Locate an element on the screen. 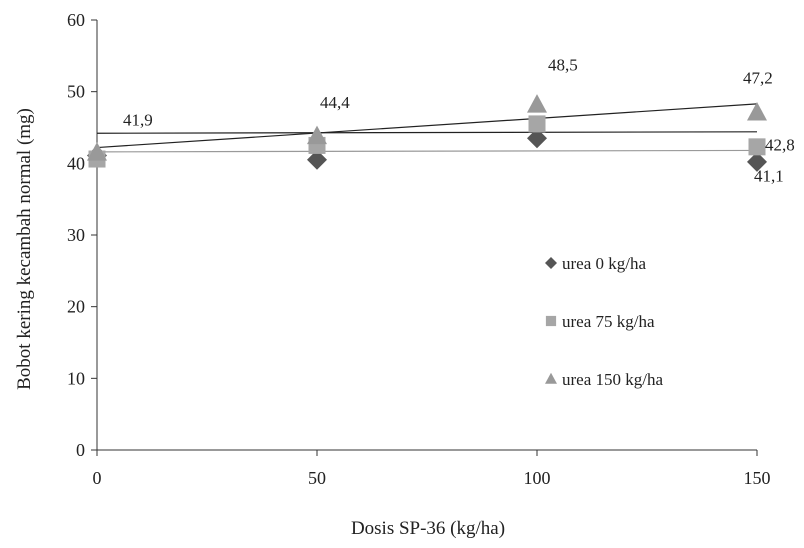  legend-label: urea 150 kg/ha is located at coordinates (612, 379).